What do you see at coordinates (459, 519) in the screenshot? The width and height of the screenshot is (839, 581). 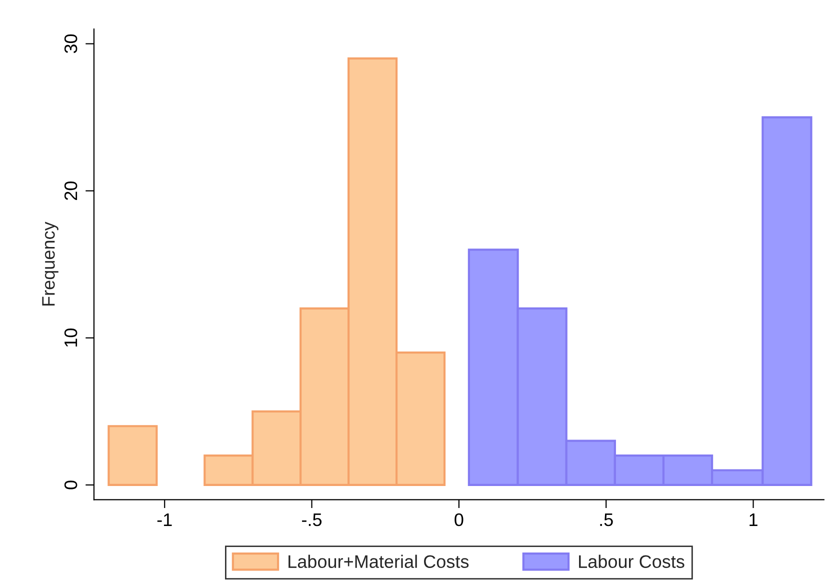 I see `x-tick-label: 0` at bounding box center [459, 519].